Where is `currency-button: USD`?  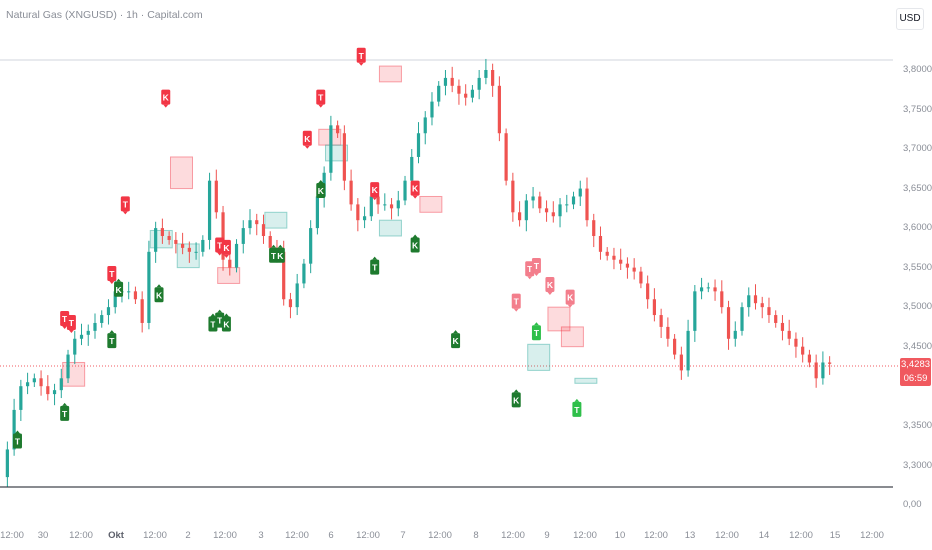
currency-button: USD is located at coordinates (910, 19).